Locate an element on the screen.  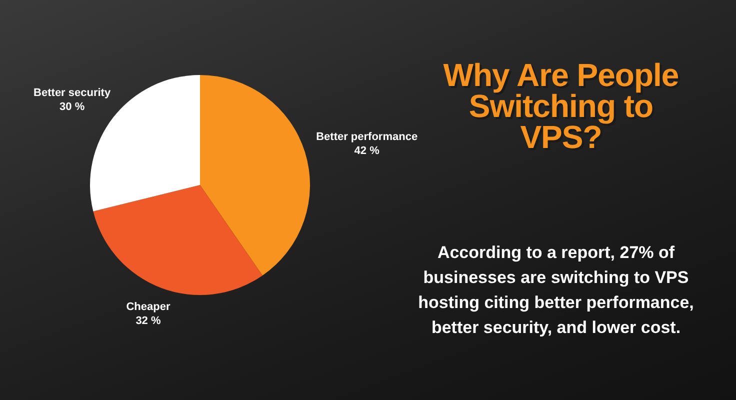
data-label: 42 % is located at coordinates (367, 150).